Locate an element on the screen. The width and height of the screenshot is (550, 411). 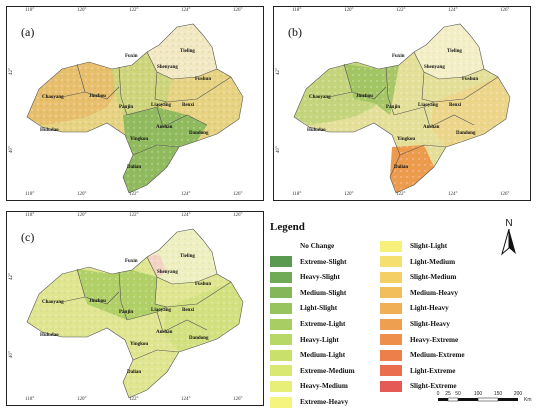
legend-item: Extreme-Light is located at coordinates (307, 324).